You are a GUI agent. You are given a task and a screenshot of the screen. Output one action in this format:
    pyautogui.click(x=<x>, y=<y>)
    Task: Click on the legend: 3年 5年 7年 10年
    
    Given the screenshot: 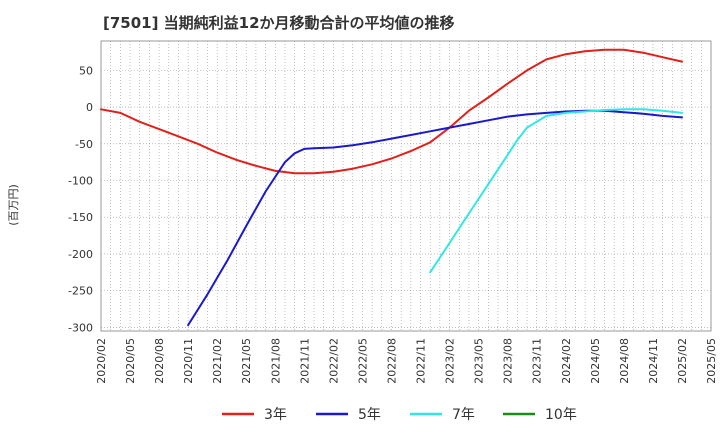 What is the action you would take?
    pyautogui.click(x=399, y=415)
    